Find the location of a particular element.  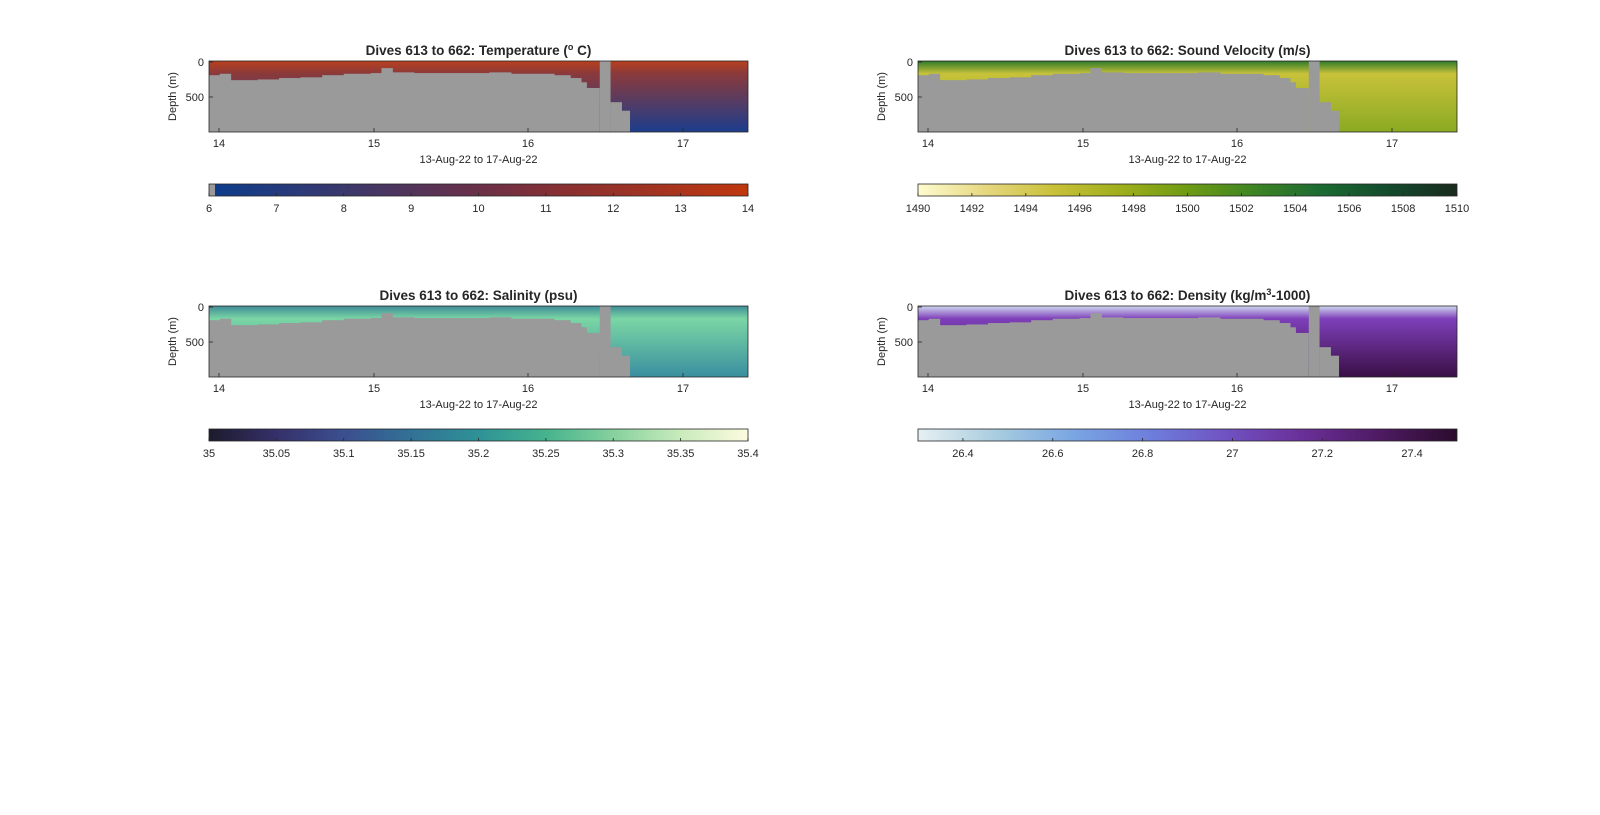

colorbar-tick-label: 1494 is located at coordinates (1026, 209).